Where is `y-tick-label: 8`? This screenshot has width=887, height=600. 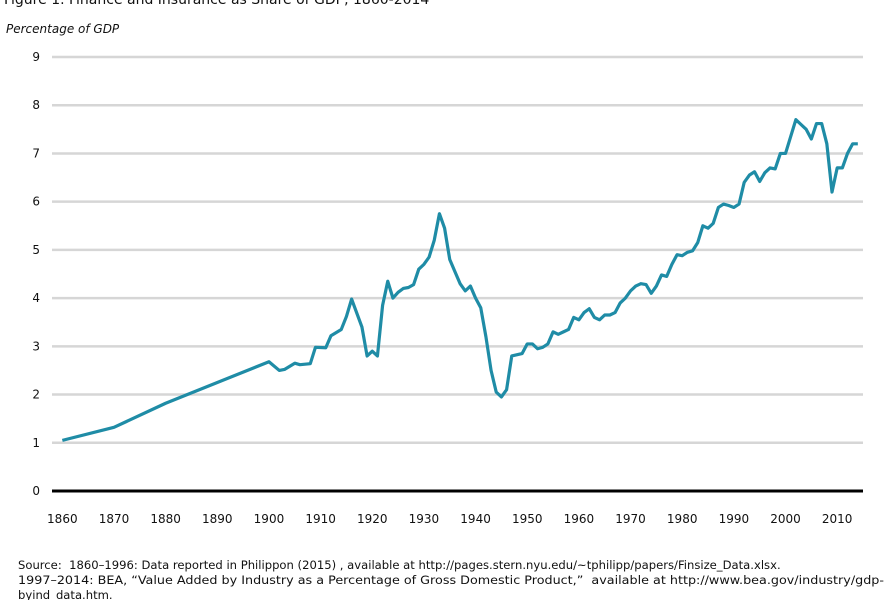 y-tick-label: 8 is located at coordinates (36, 105).